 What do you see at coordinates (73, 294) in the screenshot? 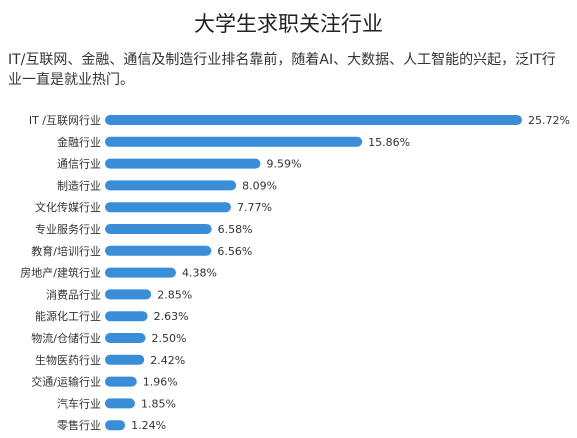
I see `category-label: 消费品行业` at bounding box center [73, 294].